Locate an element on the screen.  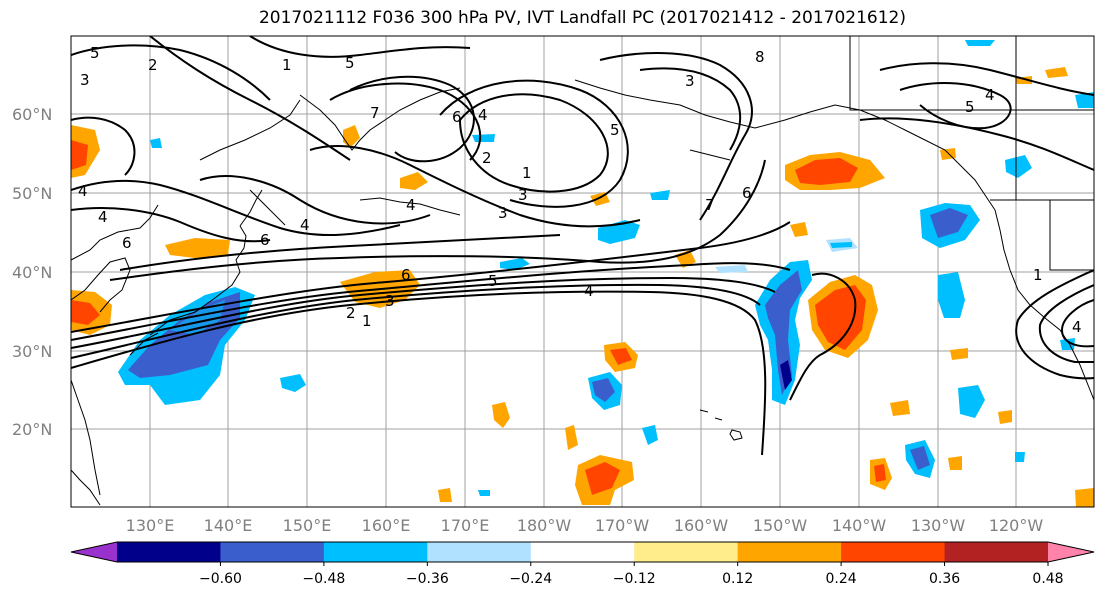
lon-label: 120°W is located at coordinates (1016, 525).